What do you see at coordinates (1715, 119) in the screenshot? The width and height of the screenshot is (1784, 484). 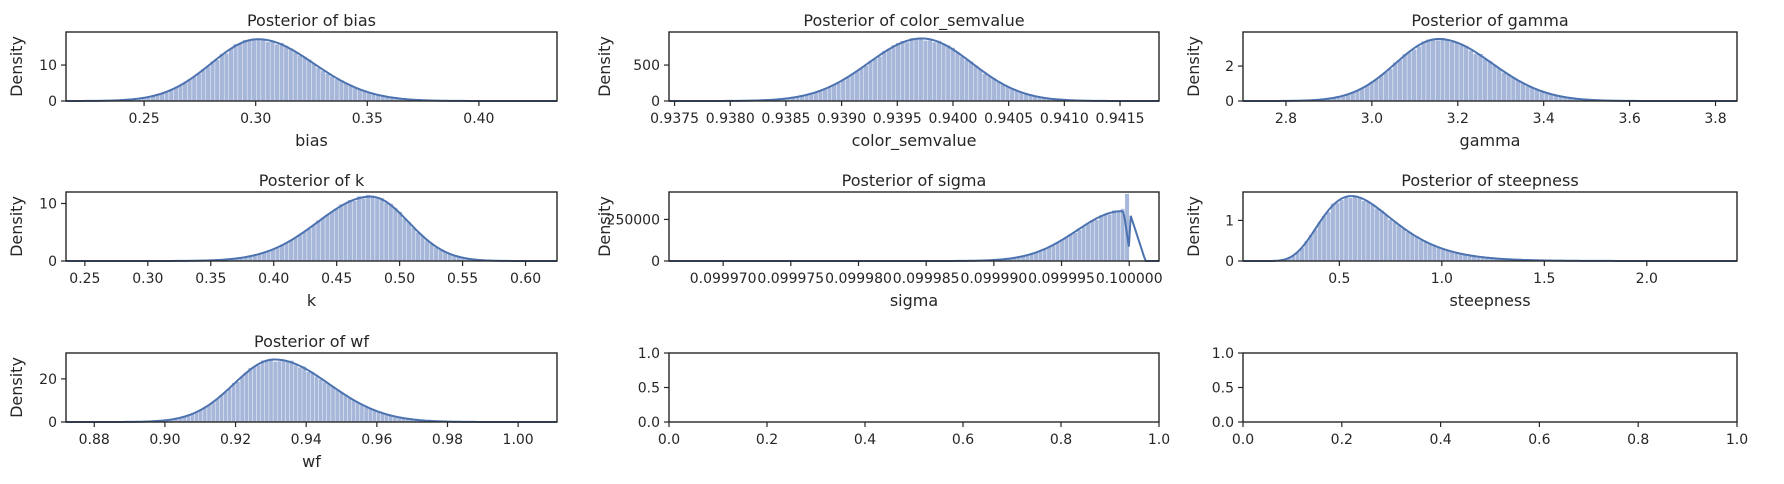 I see `x-tick-label: 3.8` at bounding box center [1715, 119].